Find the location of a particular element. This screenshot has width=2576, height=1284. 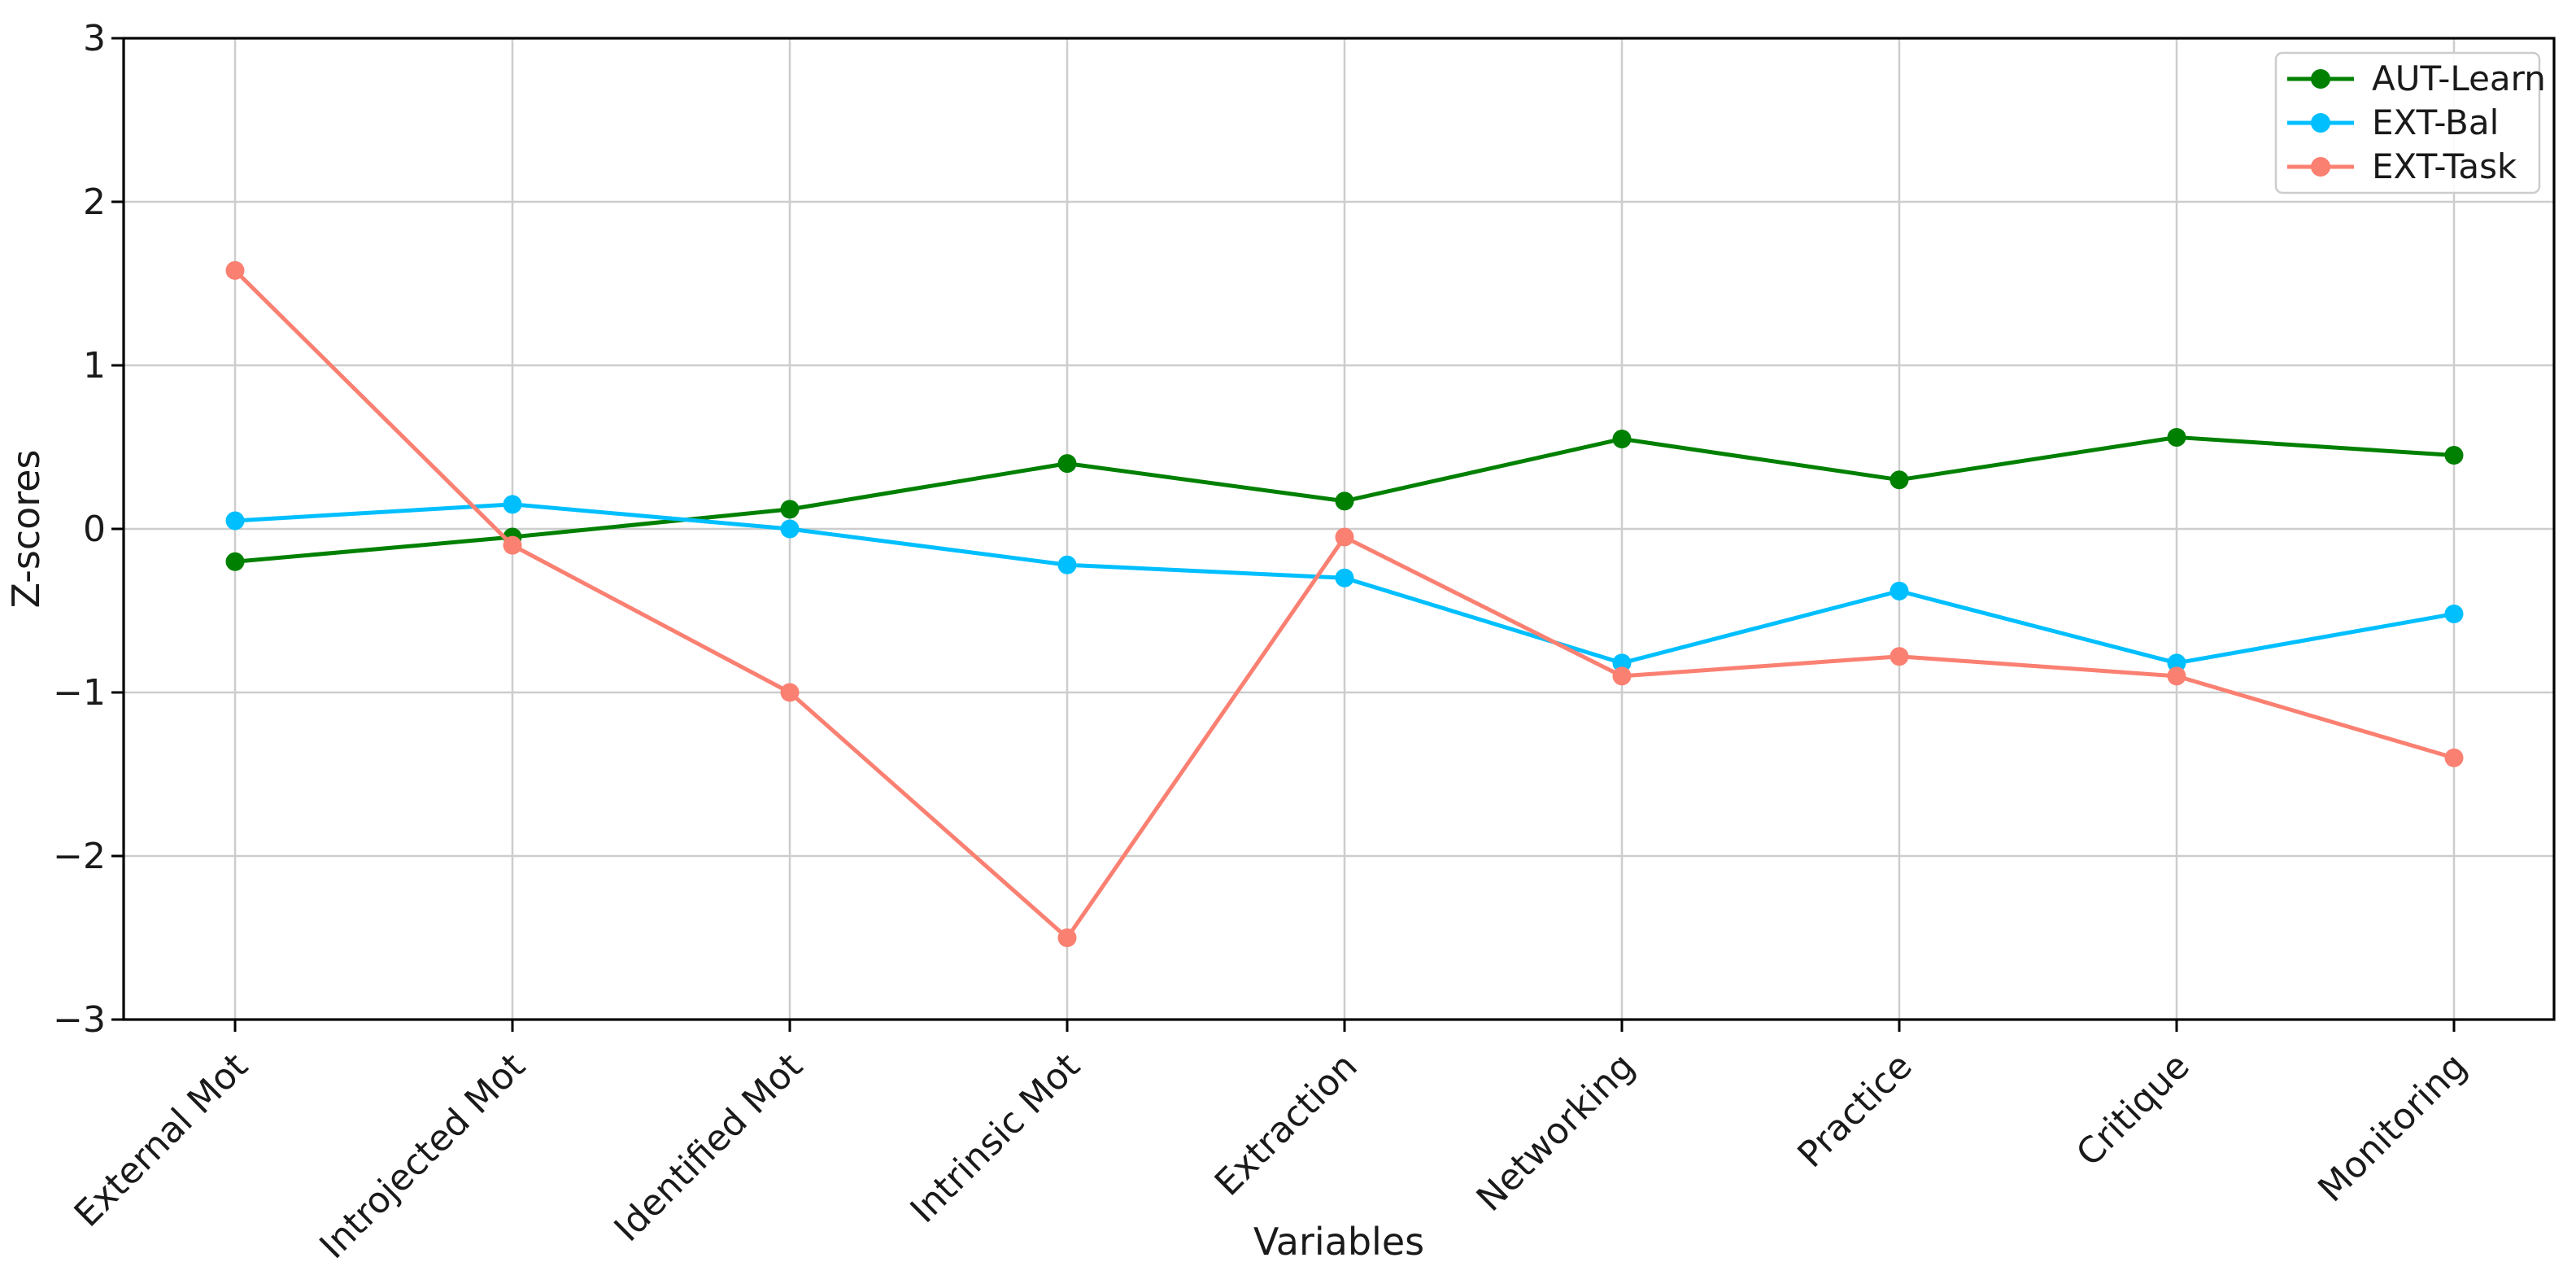

legend-entry-label: EXT-Bal is located at coordinates (2435, 123).